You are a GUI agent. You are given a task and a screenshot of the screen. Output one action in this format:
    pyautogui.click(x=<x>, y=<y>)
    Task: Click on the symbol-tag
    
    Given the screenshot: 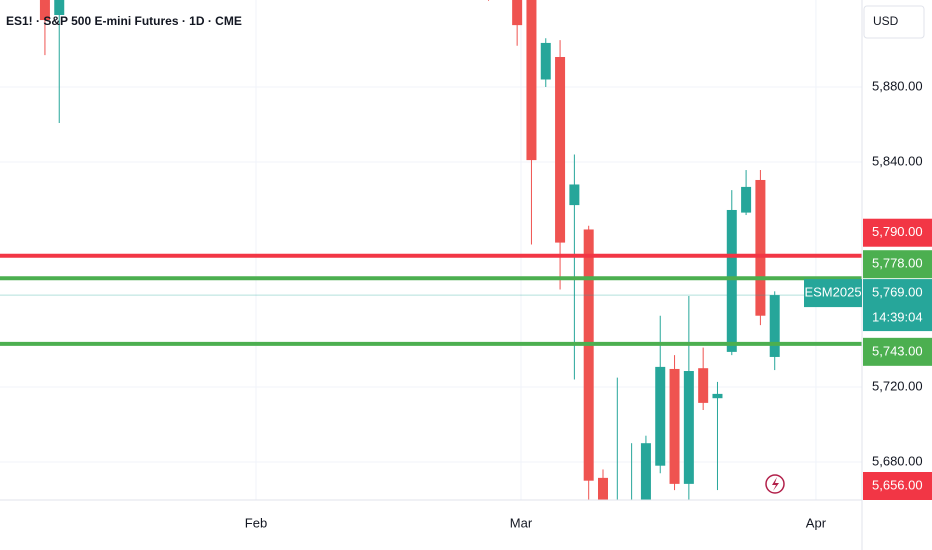 What is the action you would take?
    pyautogui.click(x=833, y=293)
    